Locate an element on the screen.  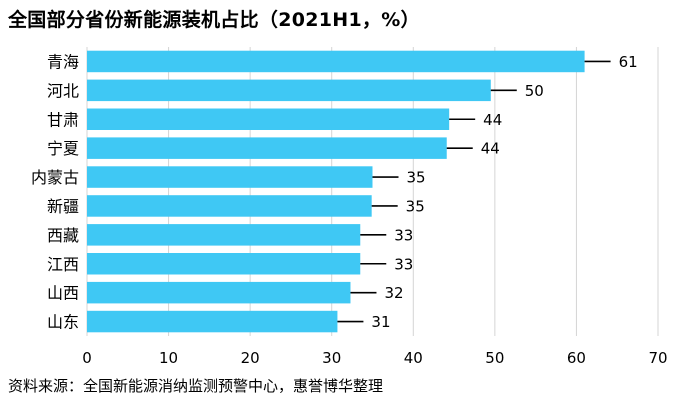
x-tick-label: 10 is located at coordinates (168, 358).